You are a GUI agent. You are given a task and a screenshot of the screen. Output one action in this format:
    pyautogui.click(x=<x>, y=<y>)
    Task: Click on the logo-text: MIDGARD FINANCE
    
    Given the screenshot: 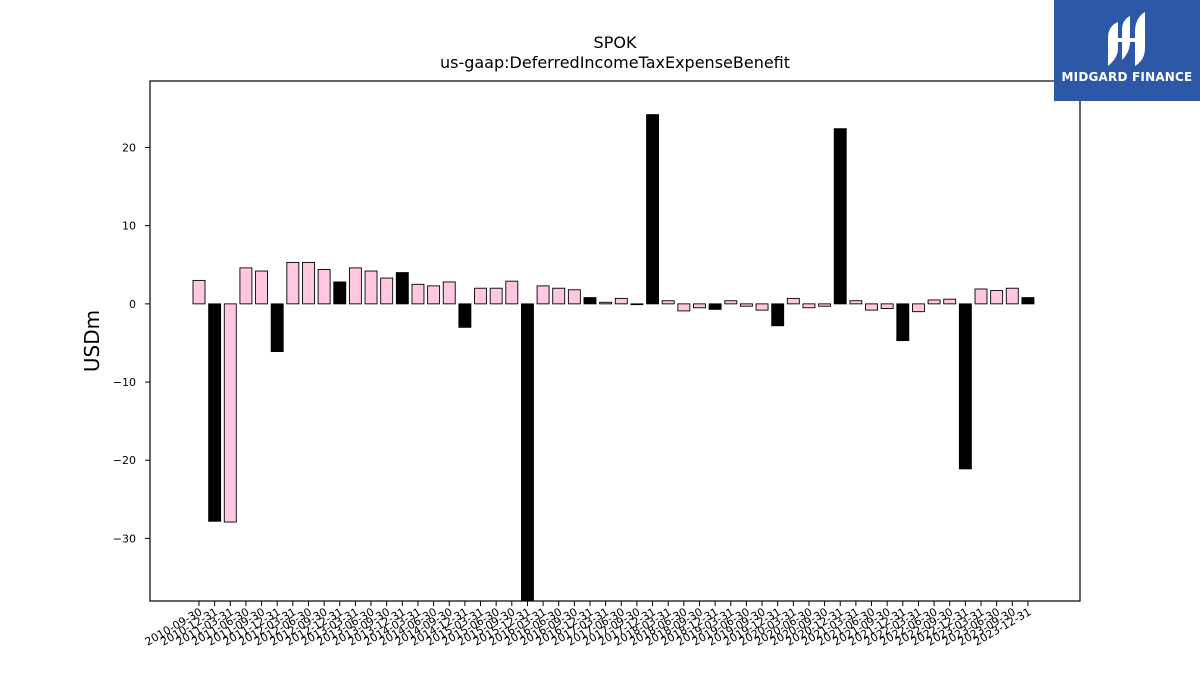 What is the action you would take?
    pyautogui.click(x=1127, y=77)
    